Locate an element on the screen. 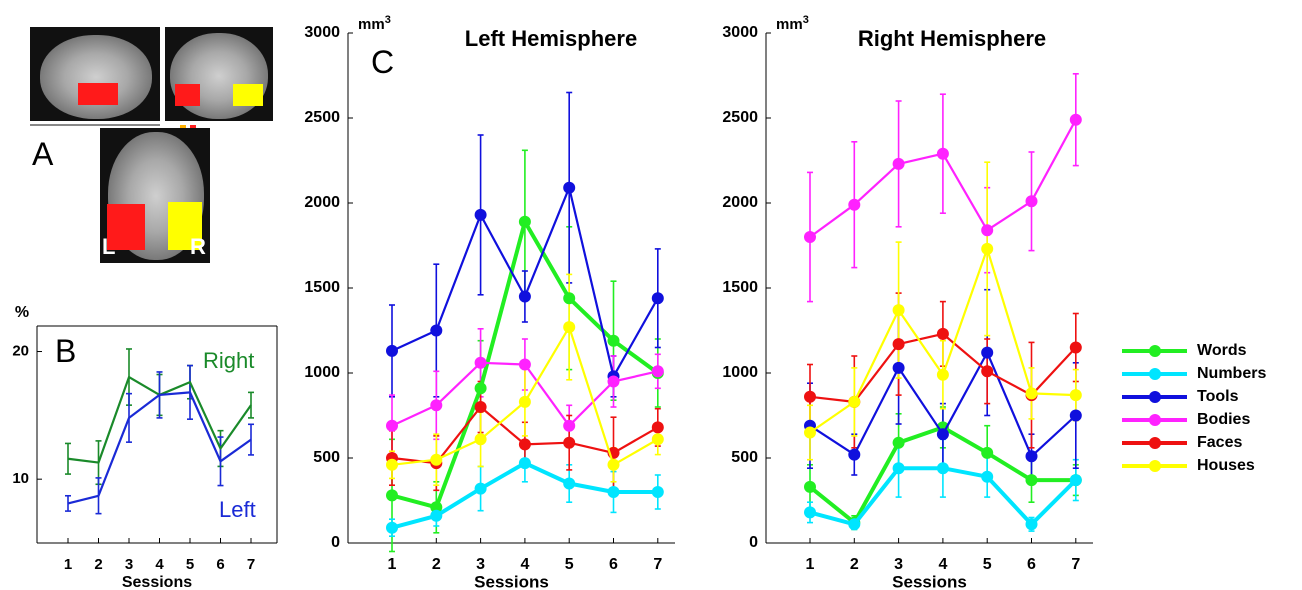 The width and height of the screenshot is (1302, 590). left-roi-coronal is located at coordinates (187, 95).